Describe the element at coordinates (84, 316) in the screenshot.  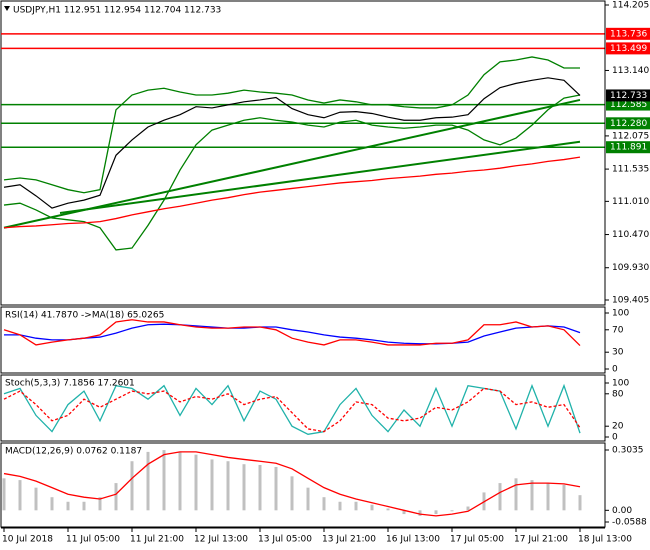
I see `pane-title: RSI(14) 41.7870 ->MA(18) 65.0265` at that location.